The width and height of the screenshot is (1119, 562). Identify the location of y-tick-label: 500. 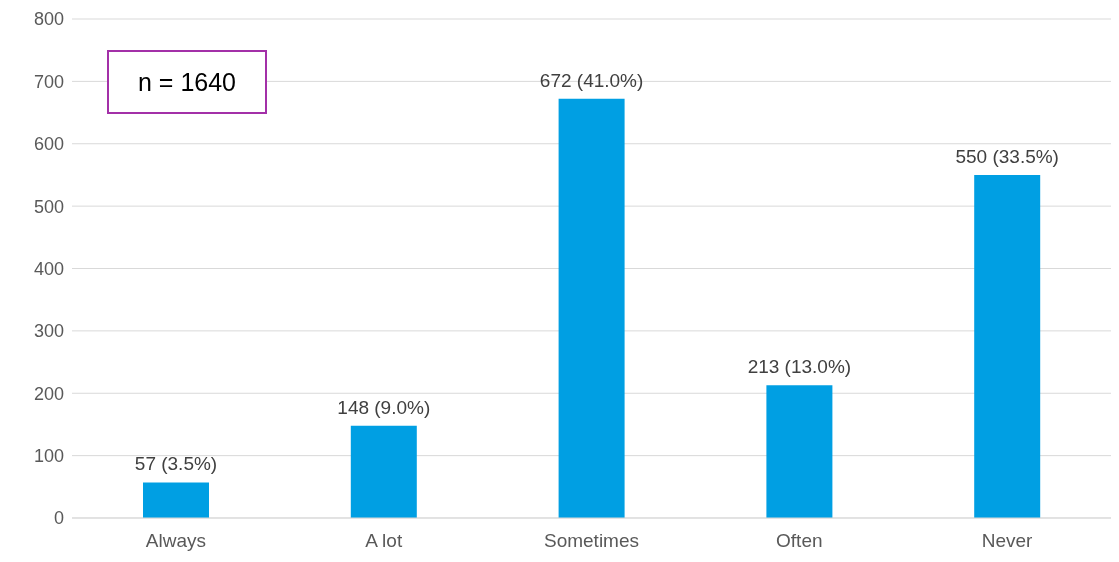
(48, 206).